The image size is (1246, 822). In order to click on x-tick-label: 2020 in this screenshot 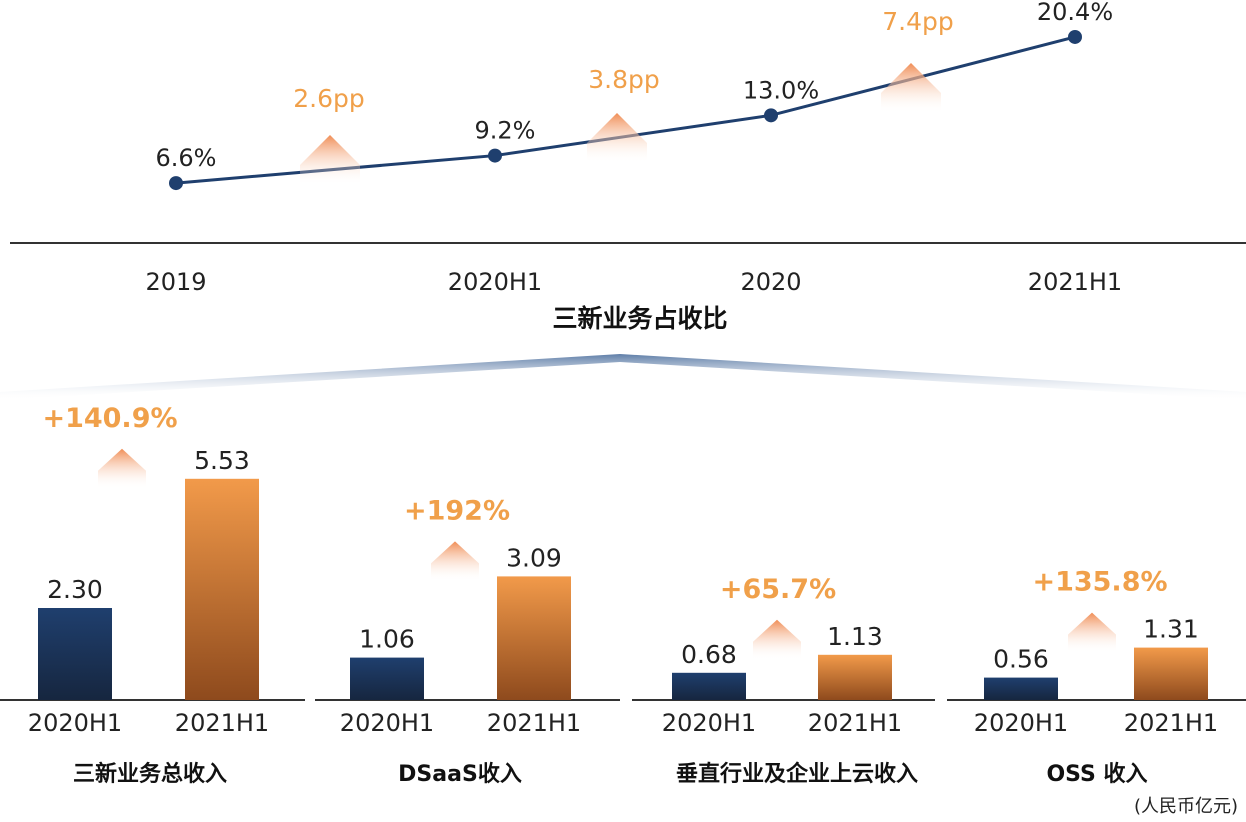, I will do `click(770, 282)`.